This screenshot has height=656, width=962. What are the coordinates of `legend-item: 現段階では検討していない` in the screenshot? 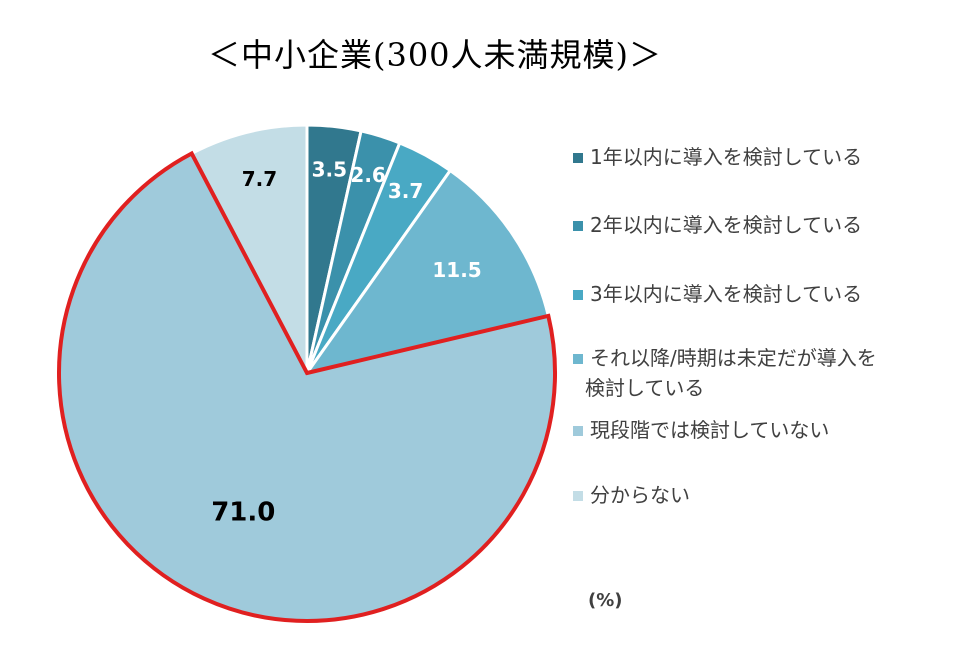 It's located at (763, 430).